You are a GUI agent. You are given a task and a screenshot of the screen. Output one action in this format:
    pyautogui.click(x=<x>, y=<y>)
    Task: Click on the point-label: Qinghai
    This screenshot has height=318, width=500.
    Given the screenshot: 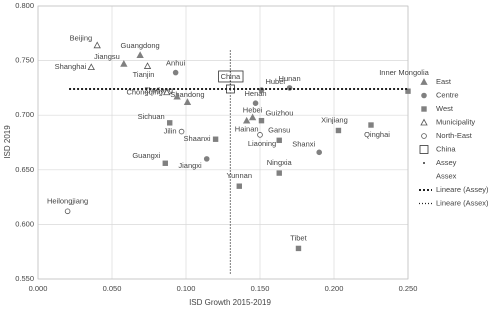 What is the action you would take?
    pyautogui.click(x=377, y=134)
    